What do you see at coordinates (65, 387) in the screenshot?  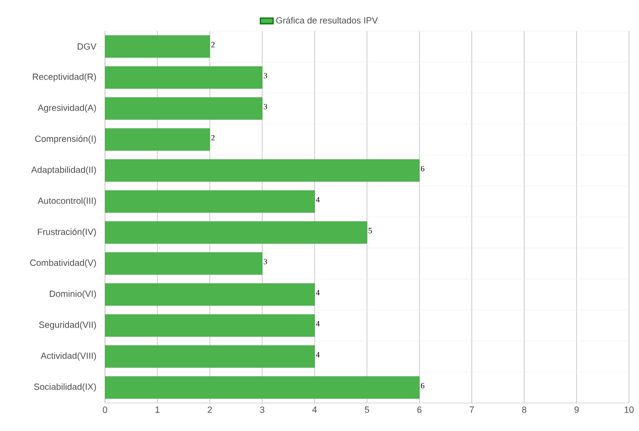 I see `y-tick-label: Sociabilidad(IX)` at bounding box center [65, 387].